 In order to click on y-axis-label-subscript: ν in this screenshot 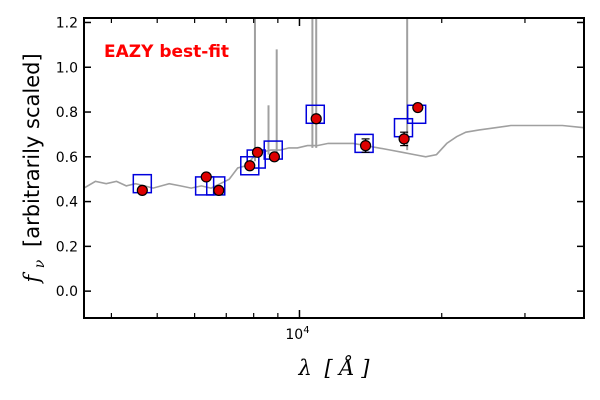, I will do `click(40, 263)`.